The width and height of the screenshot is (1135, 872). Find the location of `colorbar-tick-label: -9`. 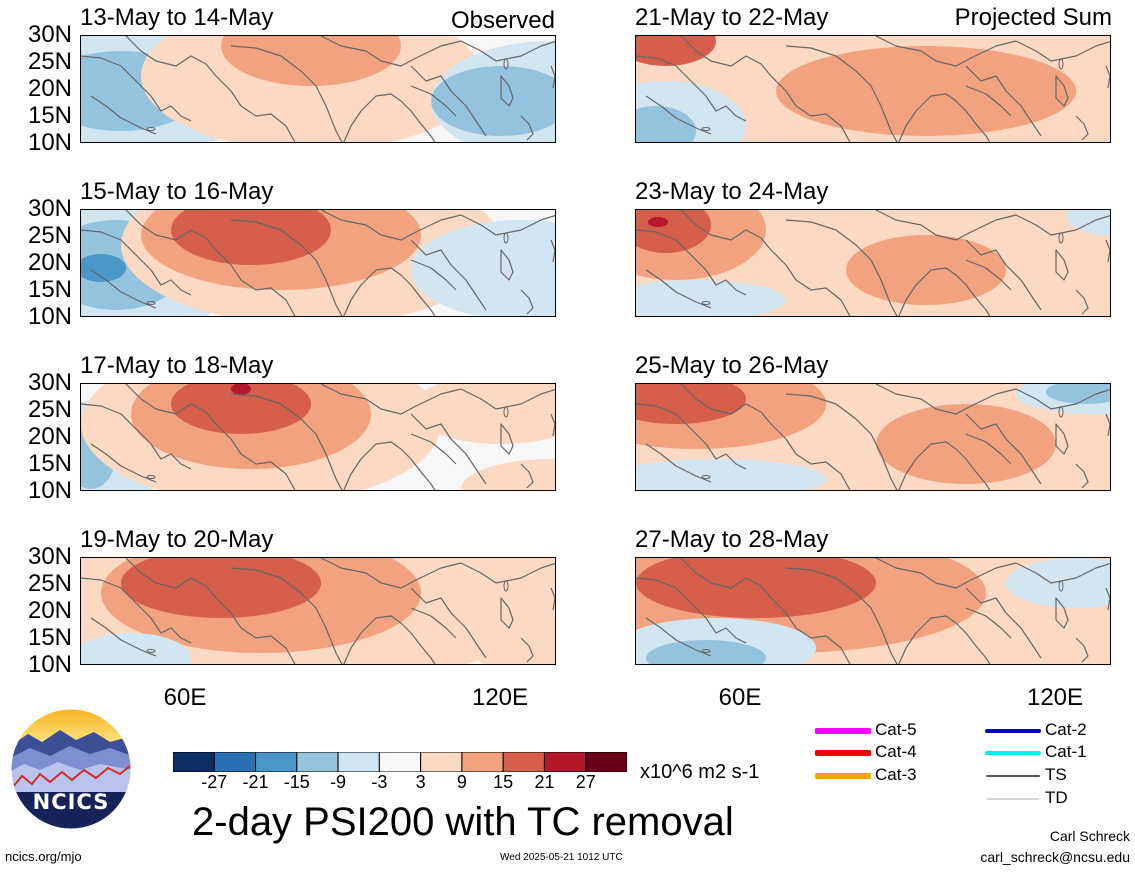

colorbar-tick-label: -9 is located at coordinates (338, 782).